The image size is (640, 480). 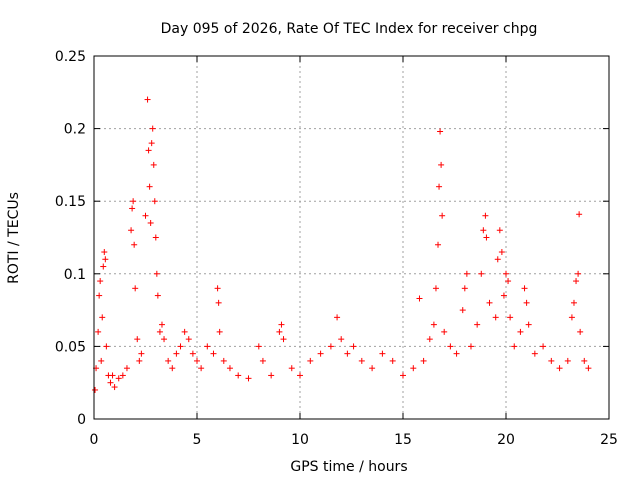 What do you see at coordinates (70, 347) in the screenshot?
I see `y-tick-label: 0.05` at bounding box center [70, 347].